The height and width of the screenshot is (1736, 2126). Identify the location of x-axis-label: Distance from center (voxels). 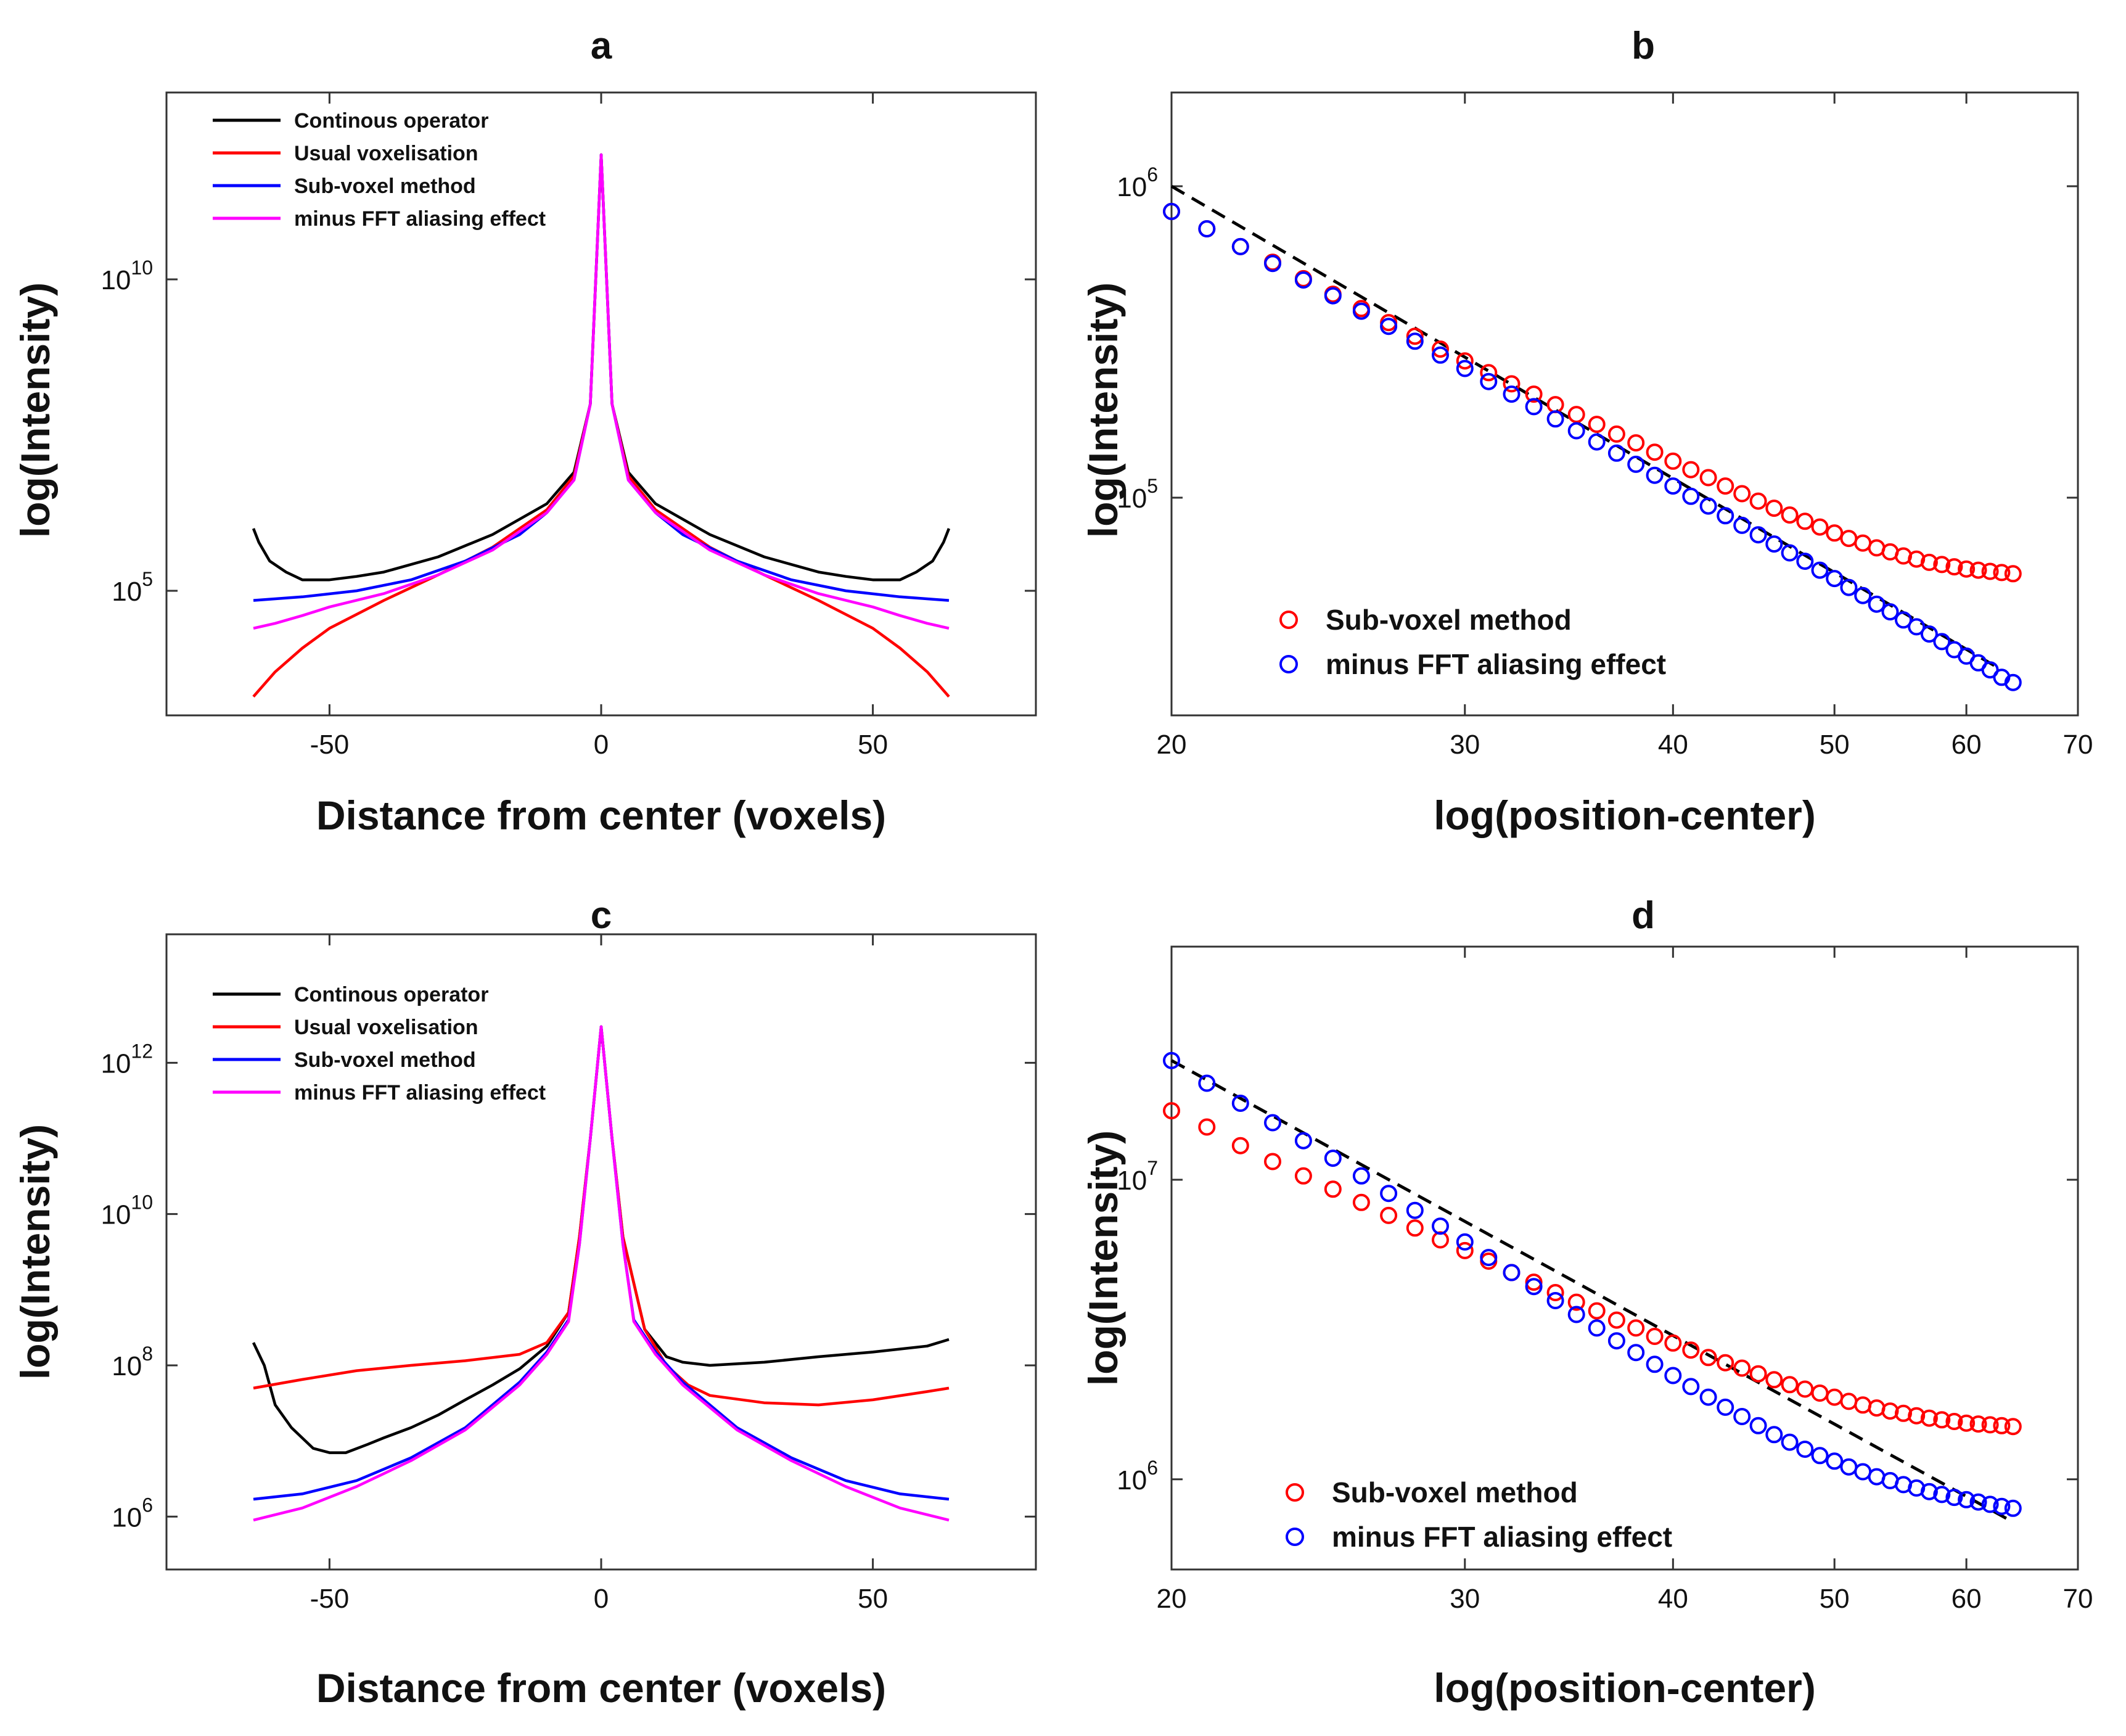
(601, 815).